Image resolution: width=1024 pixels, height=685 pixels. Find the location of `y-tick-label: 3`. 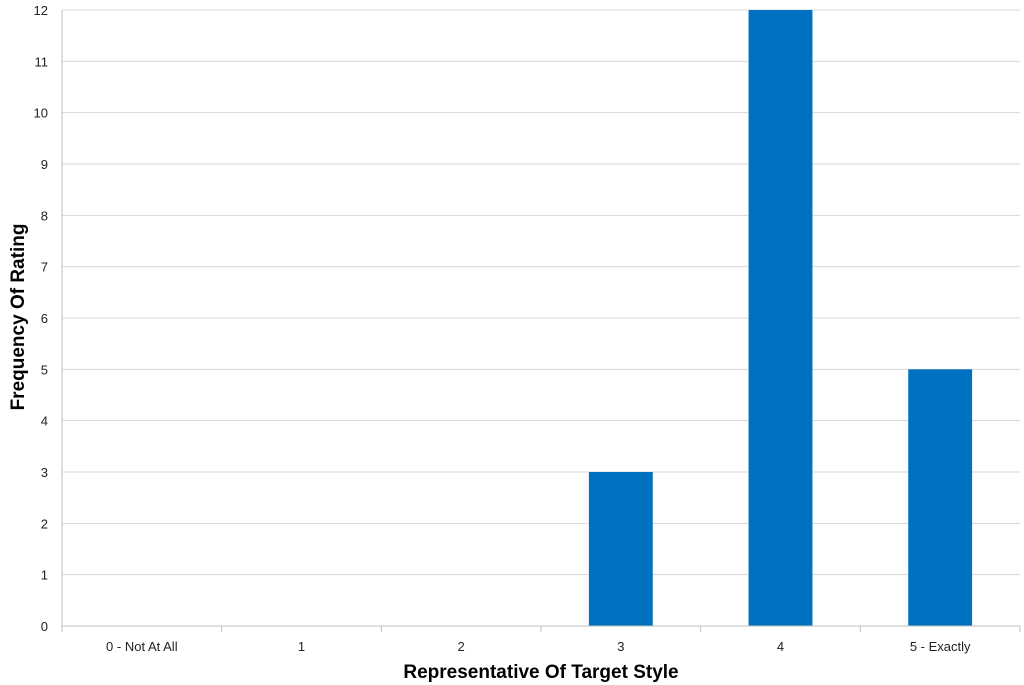

y-tick-label: 3 is located at coordinates (44, 472).